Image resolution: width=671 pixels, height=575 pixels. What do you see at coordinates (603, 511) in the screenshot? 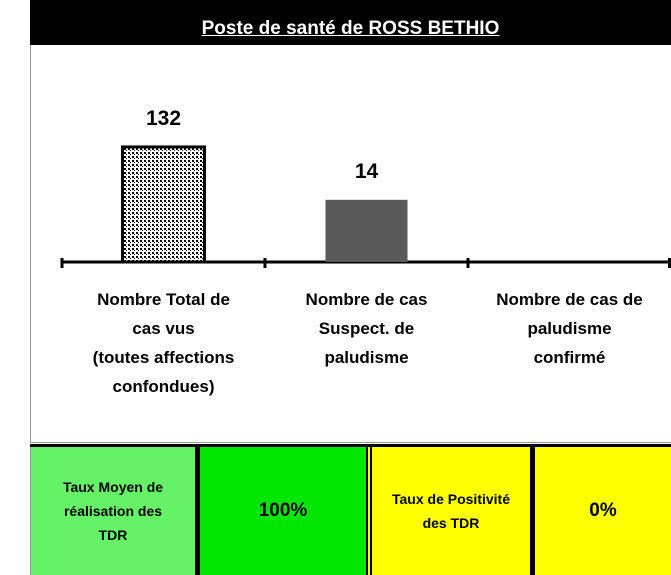
I see `indicator-value: 0%` at bounding box center [603, 511].